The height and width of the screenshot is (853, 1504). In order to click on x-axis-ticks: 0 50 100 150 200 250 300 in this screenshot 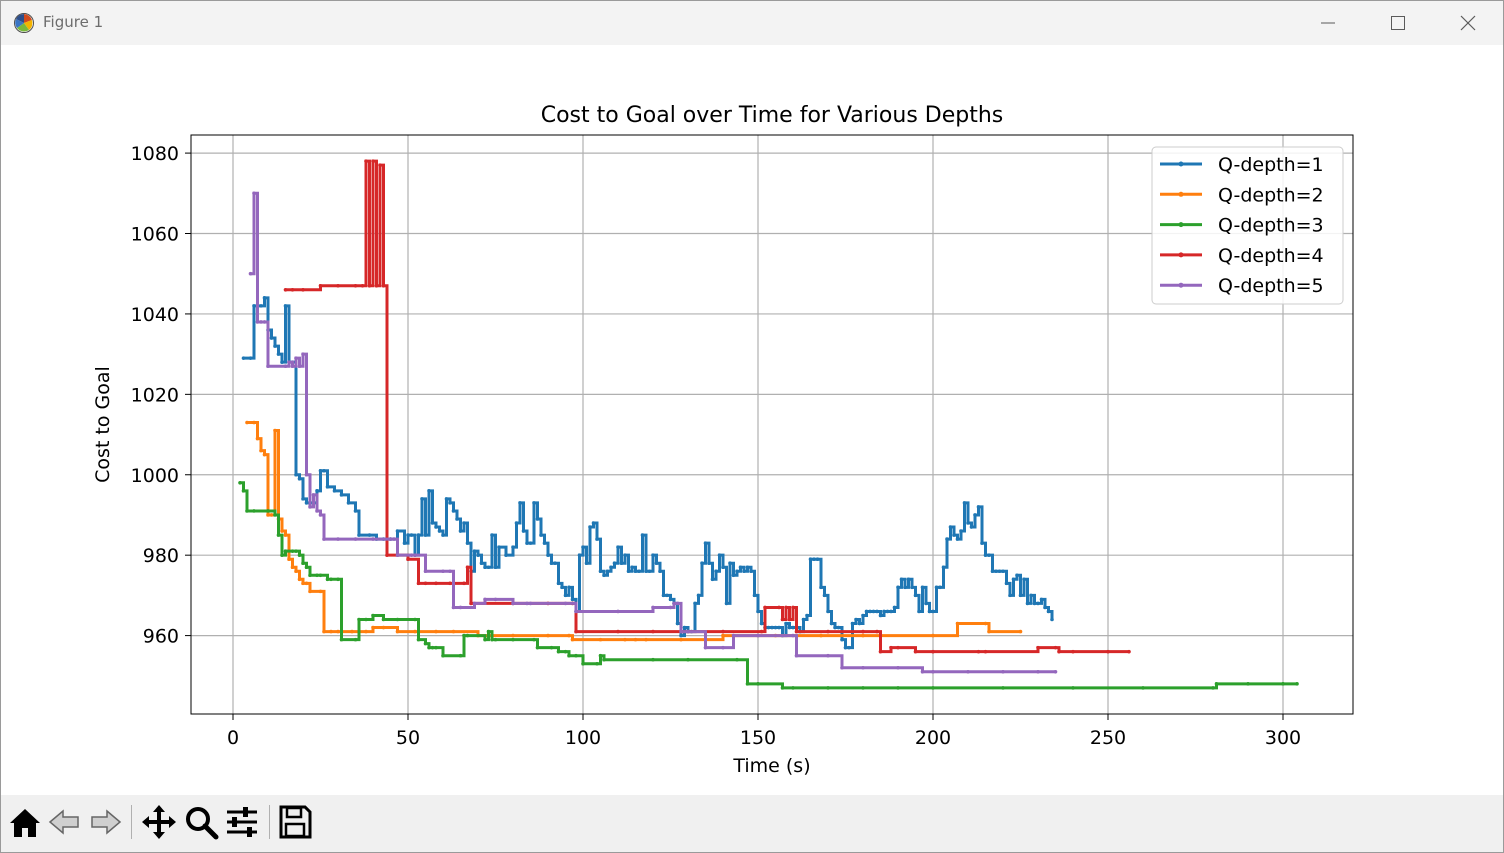, I will do `click(764, 731)`.